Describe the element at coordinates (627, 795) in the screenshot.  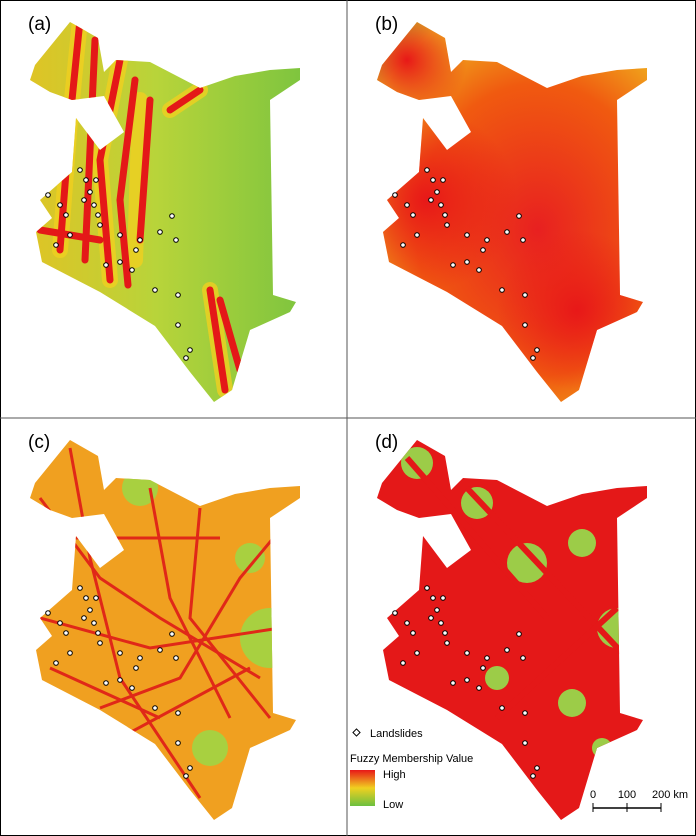
I see `scale-label: 100` at that location.